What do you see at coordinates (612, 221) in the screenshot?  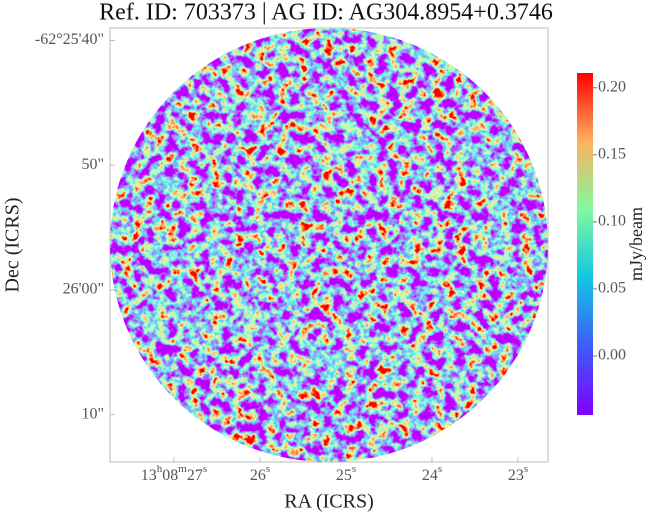 I see `colorbar-tick-label: 0.10` at bounding box center [612, 221].